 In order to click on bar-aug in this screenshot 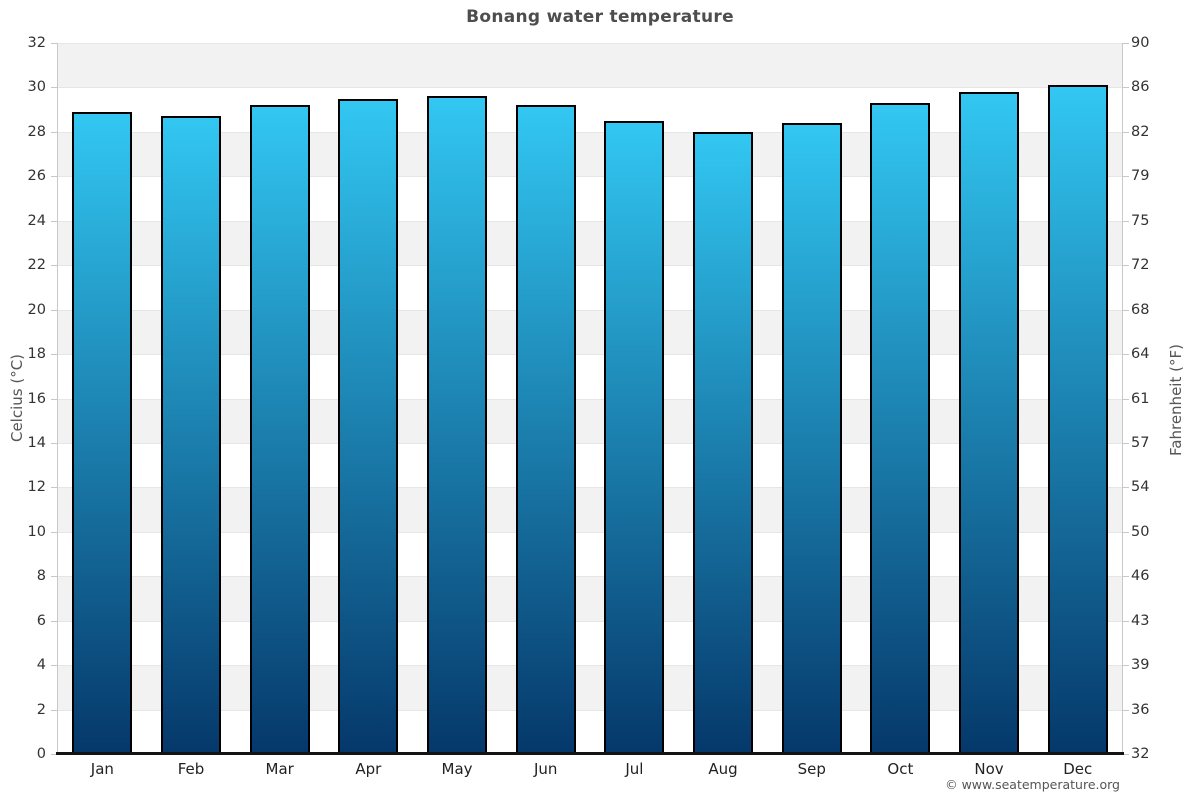, I will do `click(723, 442)`.